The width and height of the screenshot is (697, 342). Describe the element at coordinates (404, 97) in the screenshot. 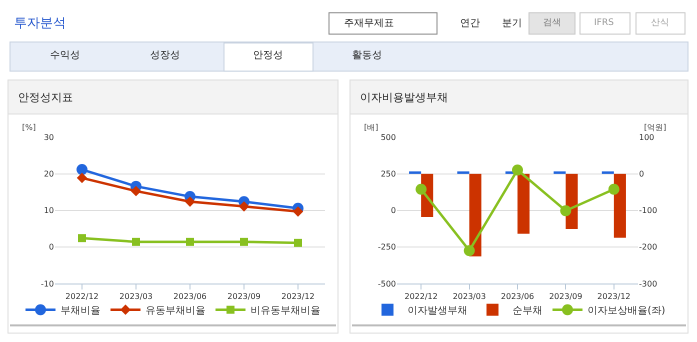

I see `chart-title: 이자비용발생부채` at that location.